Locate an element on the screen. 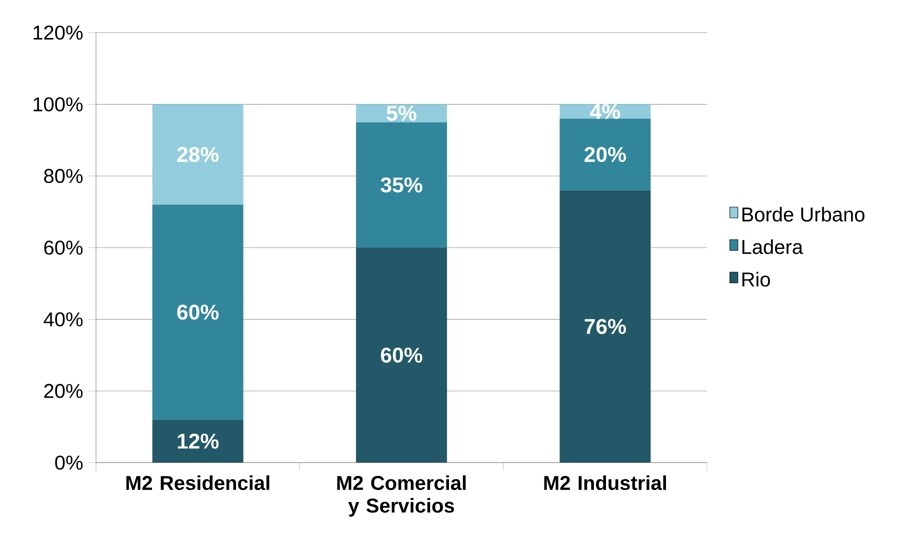 The height and width of the screenshot is (548, 908). data-label: 4% is located at coordinates (605, 111).